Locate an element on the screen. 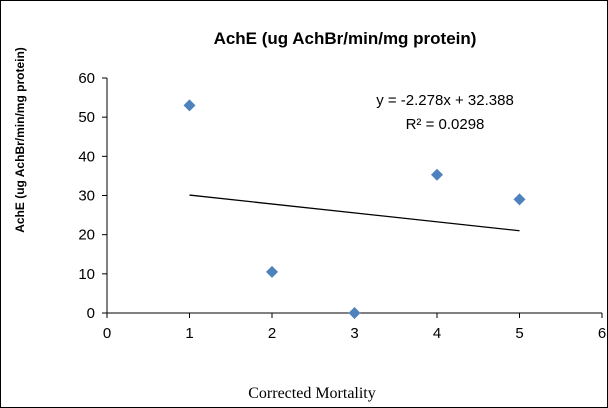  y-tick-label: 60 is located at coordinates (86, 78).